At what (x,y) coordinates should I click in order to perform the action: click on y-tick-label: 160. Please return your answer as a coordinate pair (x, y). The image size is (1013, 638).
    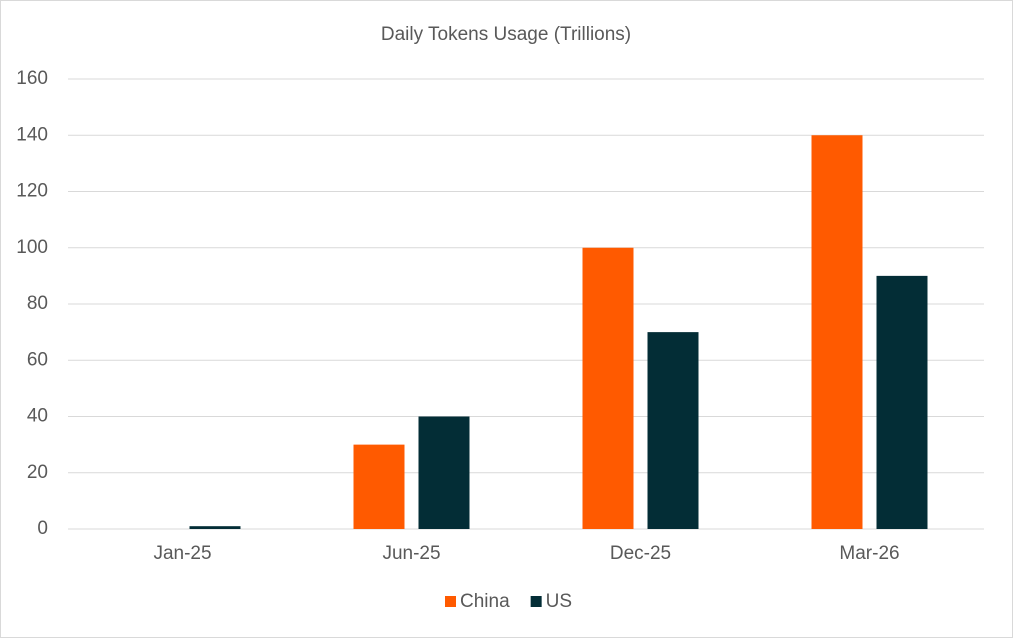
    Looking at the image, I should click on (32, 78).